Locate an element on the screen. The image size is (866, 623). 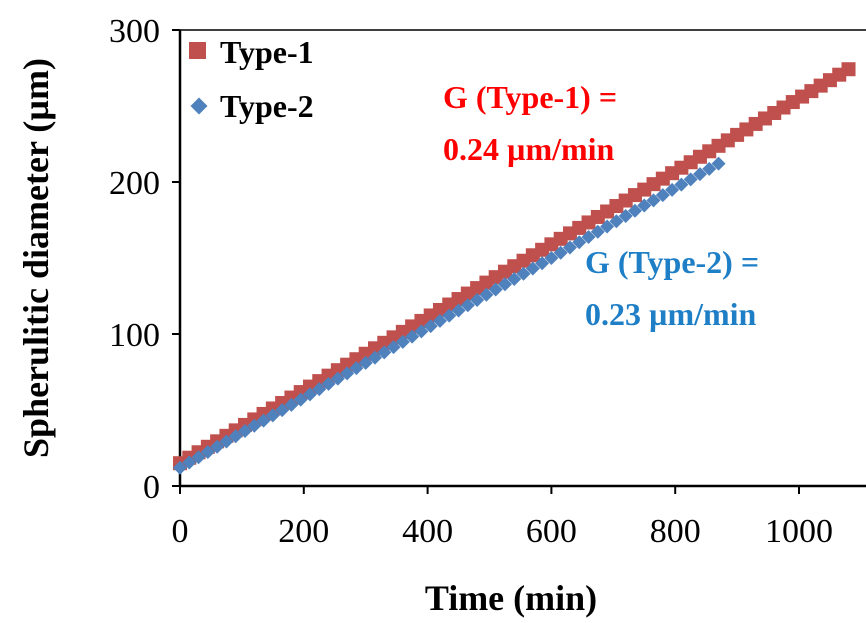
y-tick-label: 100 is located at coordinates (134, 335).